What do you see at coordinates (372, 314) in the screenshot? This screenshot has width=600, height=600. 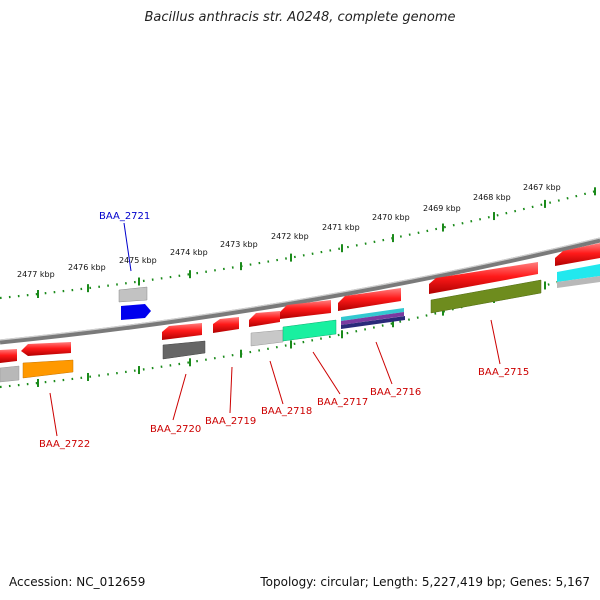 I see `cds-bar-cyan` at bounding box center [372, 314].